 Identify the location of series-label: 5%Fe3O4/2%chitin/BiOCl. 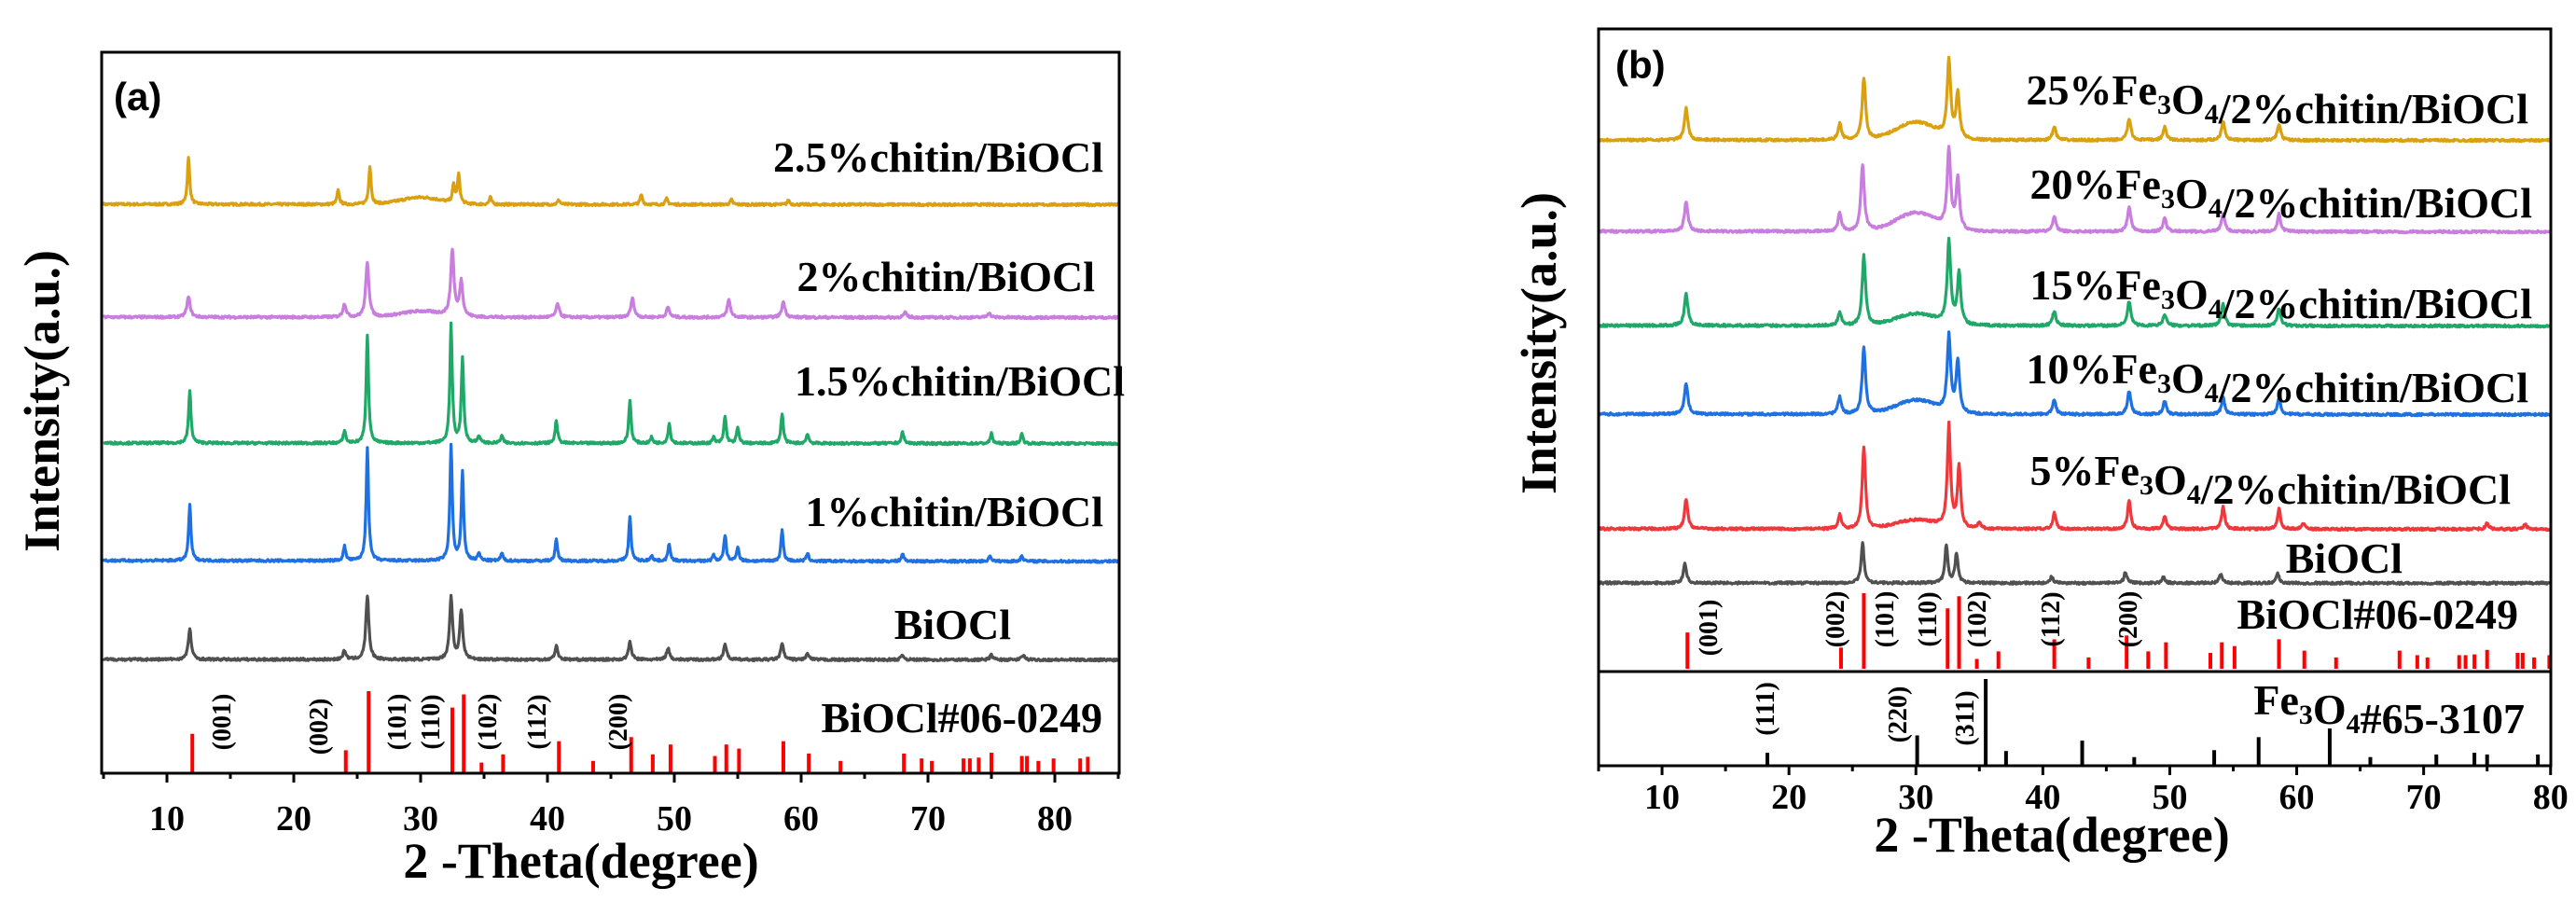
(2270, 480).